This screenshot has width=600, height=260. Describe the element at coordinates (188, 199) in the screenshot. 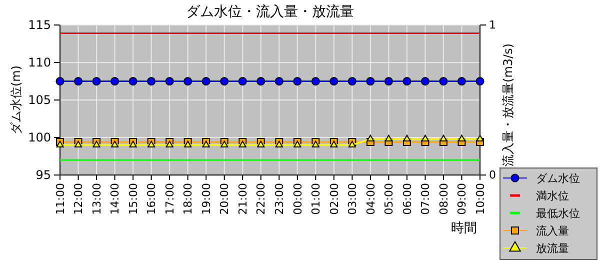

I see `x-tick-label: 18:00` at that location.